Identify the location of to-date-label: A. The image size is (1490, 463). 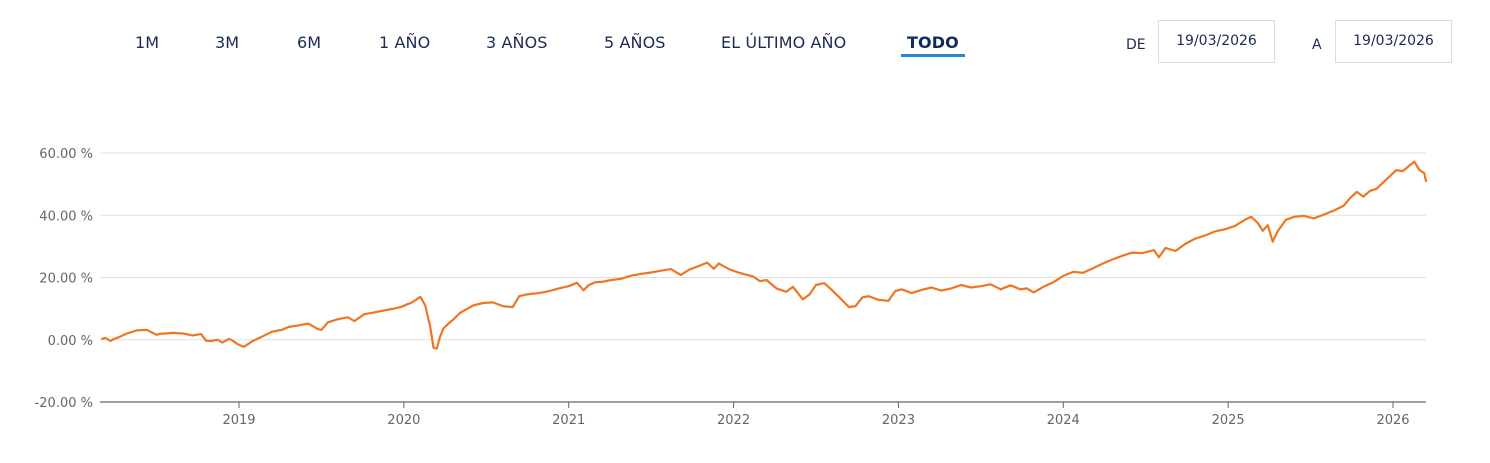
(1317, 45).